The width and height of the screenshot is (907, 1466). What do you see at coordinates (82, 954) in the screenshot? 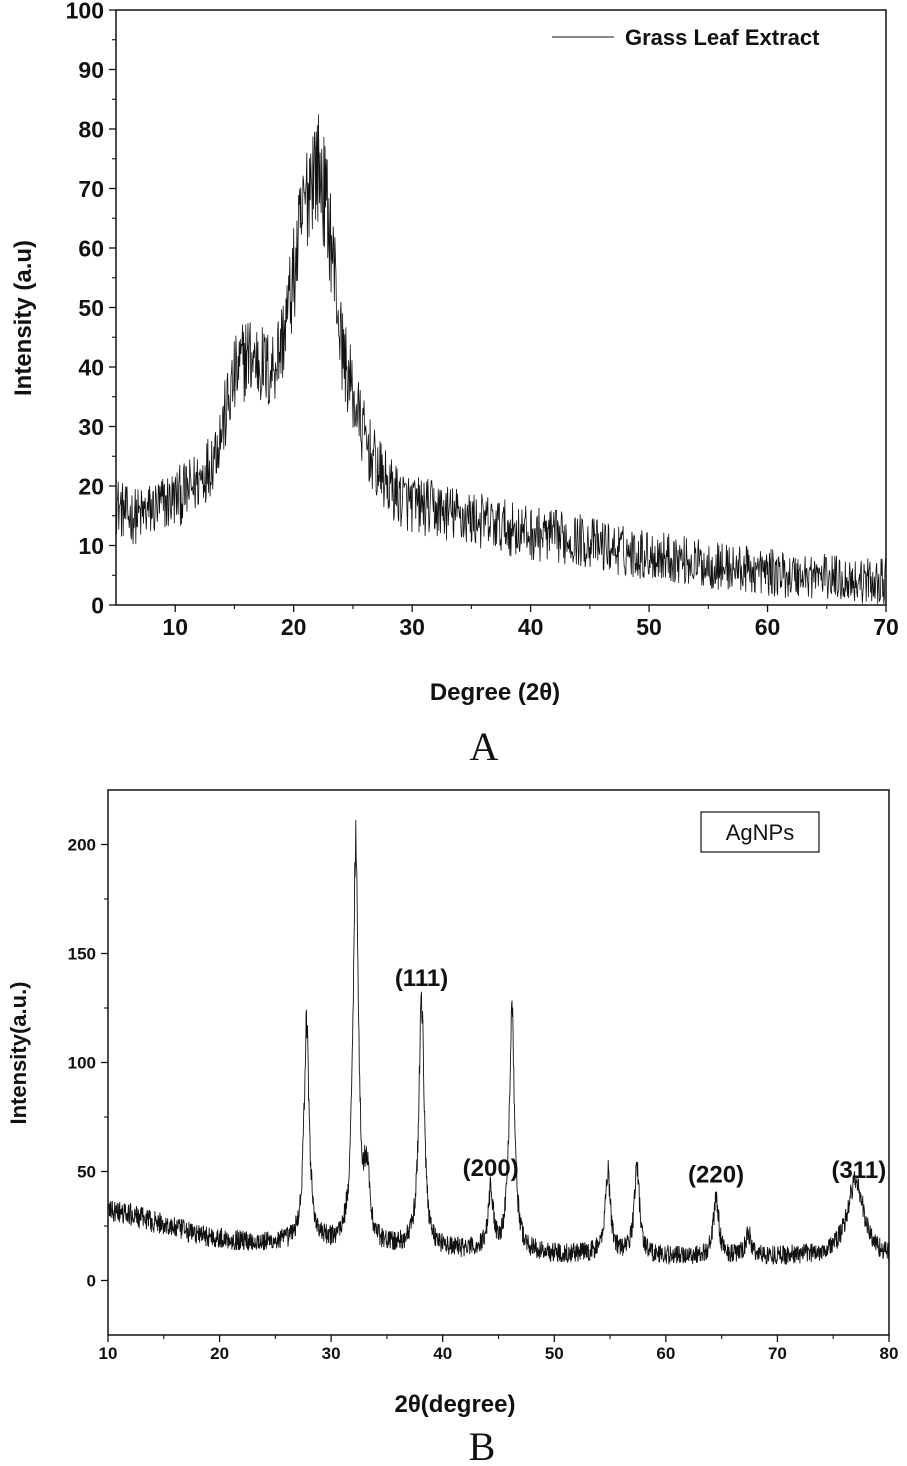
I see `y-tick-label: 150` at bounding box center [82, 954].